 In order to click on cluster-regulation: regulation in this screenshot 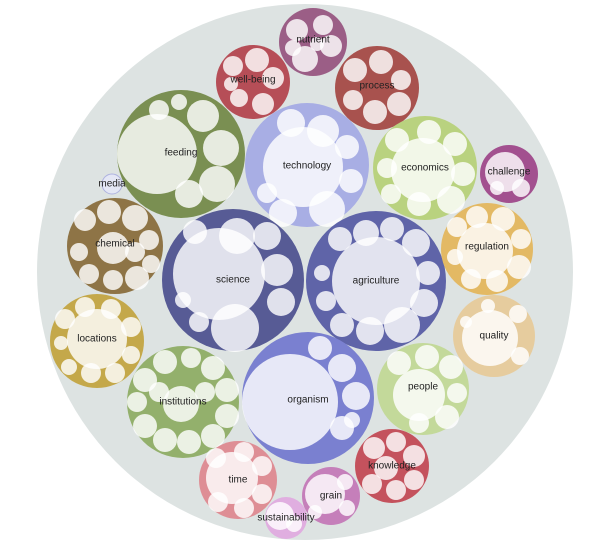, I will do `click(487, 249)`.